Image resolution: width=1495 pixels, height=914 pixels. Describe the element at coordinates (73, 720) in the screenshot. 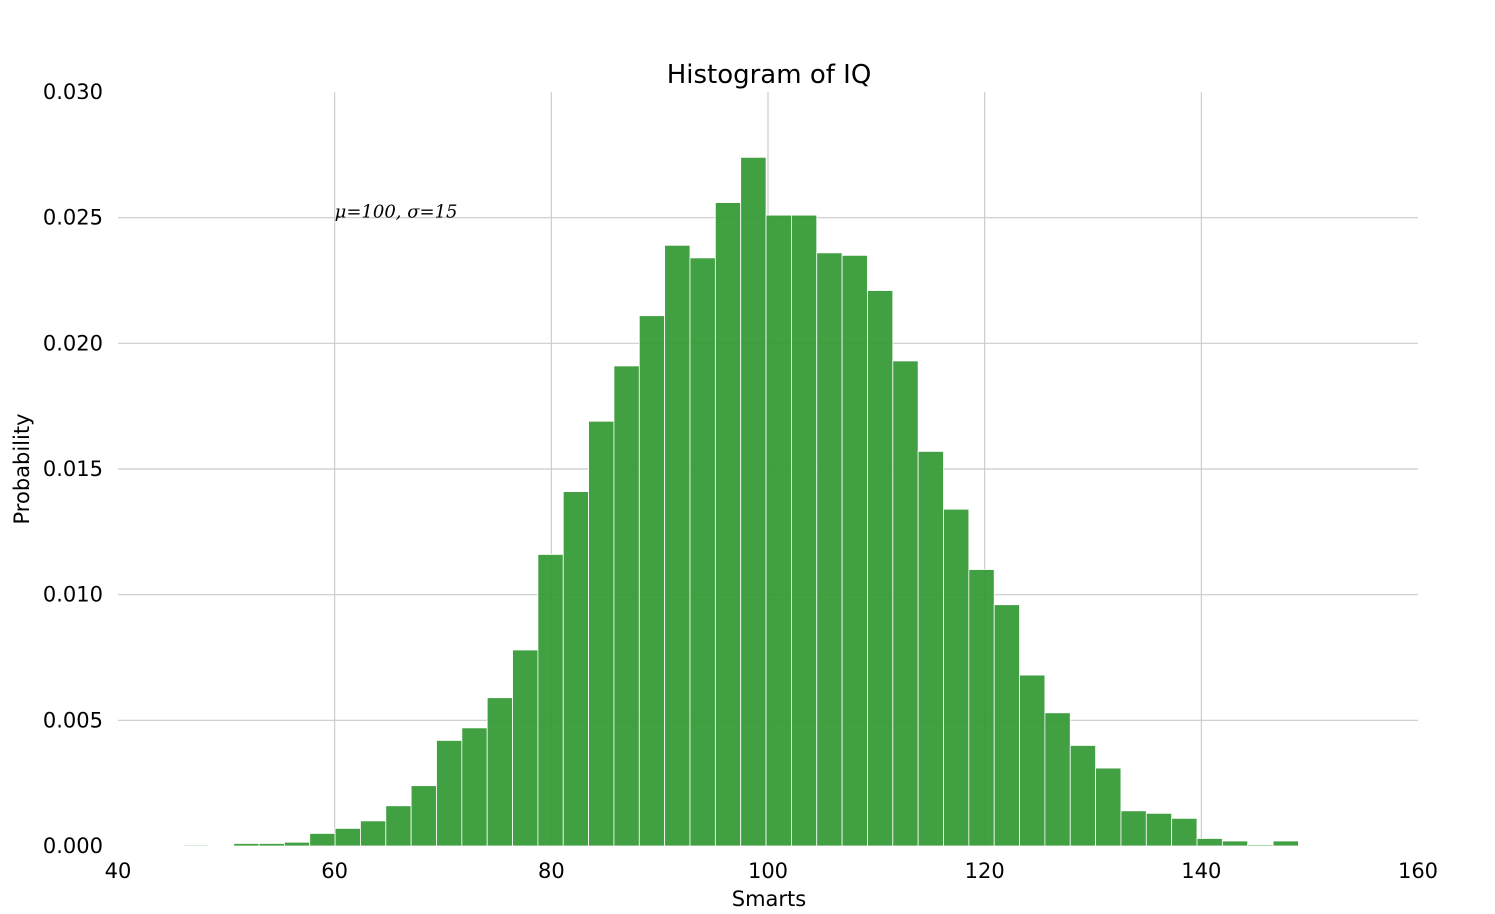

I see `y-tick-label: 0.005` at that location.